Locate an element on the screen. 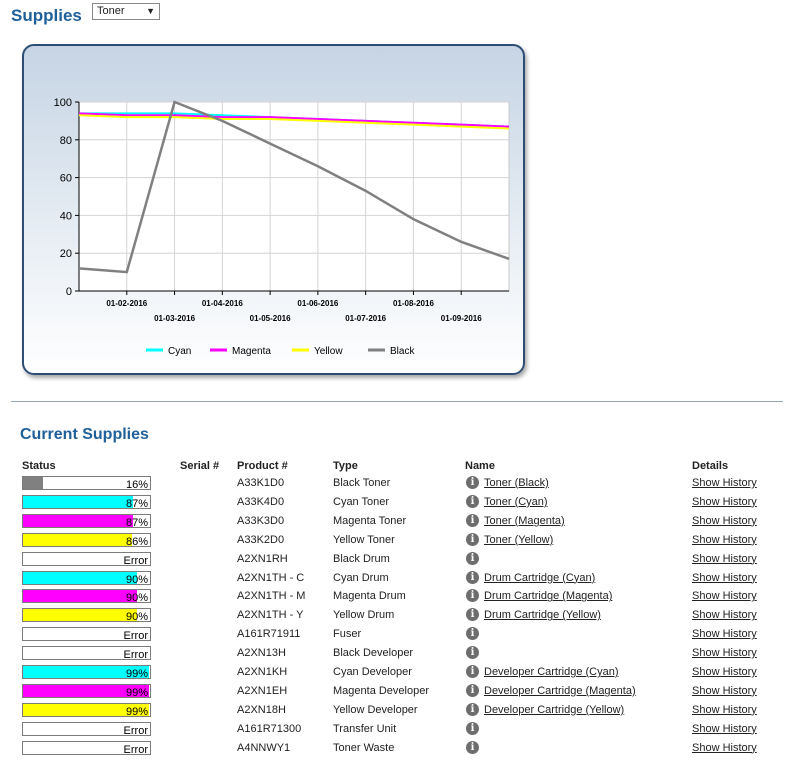 Image resolution: width=800 pixels, height=765 pixels. supply-name-link: Drum Cartridge (Yellow) is located at coordinates (542, 615).